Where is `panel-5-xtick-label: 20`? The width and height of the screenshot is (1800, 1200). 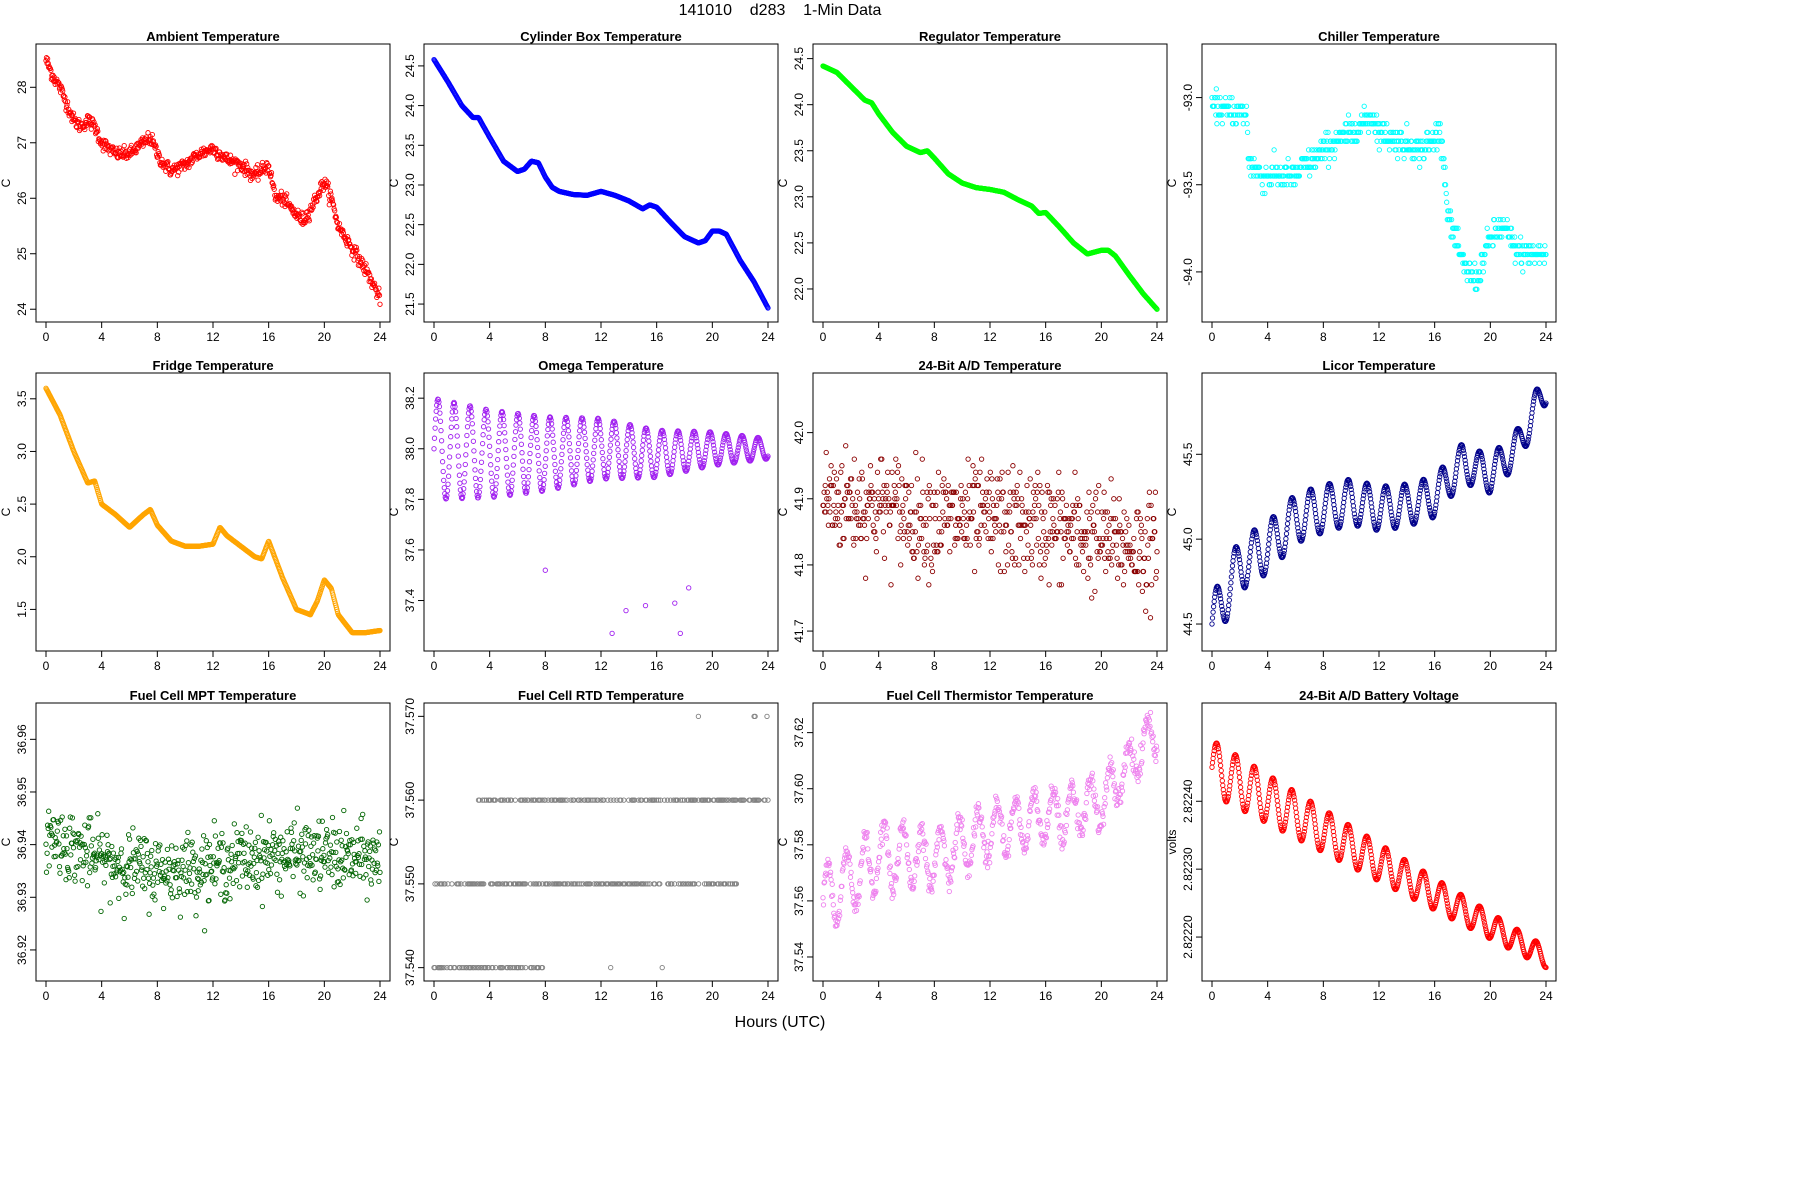 panel-5-xtick-label: 20 is located at coordinates (325, 666).